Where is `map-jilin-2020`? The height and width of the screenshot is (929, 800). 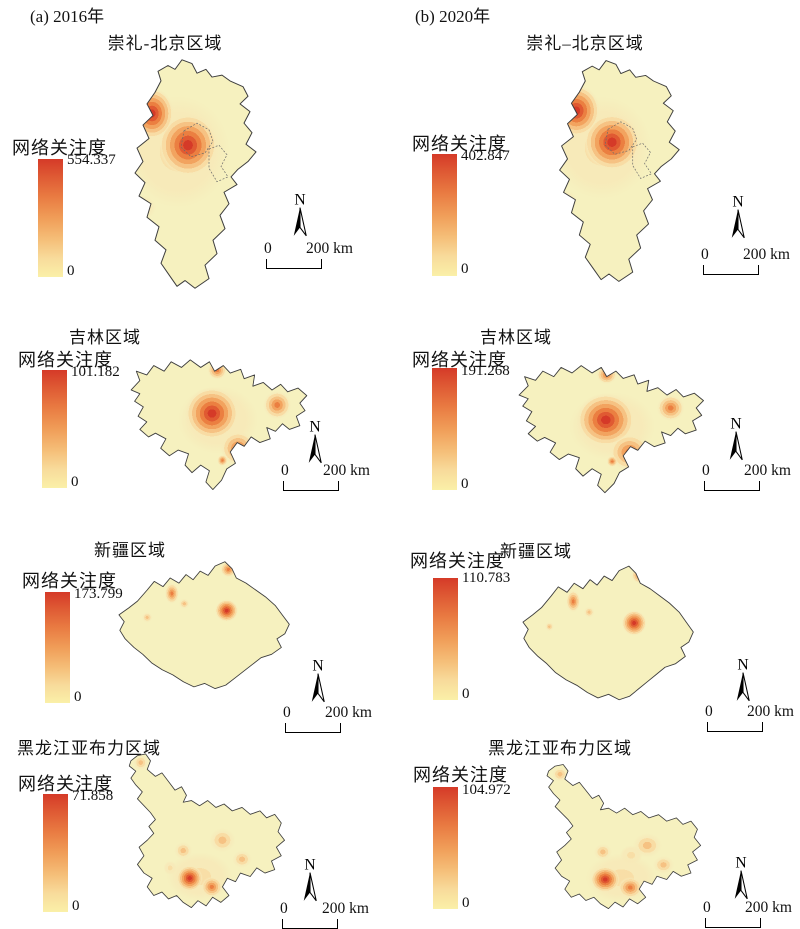
map-jilin-2020 is located at coordinates (611, 429).